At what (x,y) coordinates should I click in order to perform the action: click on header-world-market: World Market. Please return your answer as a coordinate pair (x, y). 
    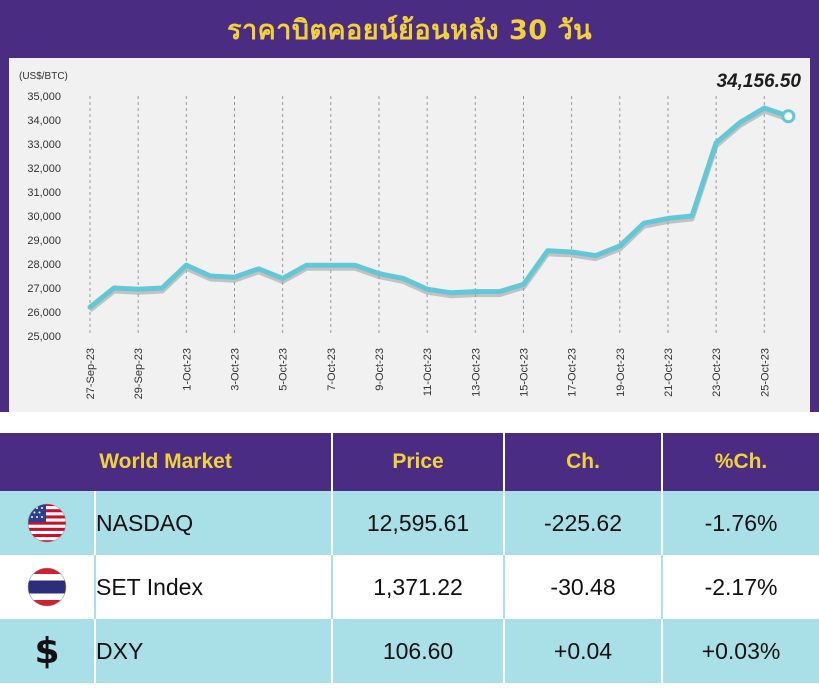
    Looking at the image, I should click on (167, 462).